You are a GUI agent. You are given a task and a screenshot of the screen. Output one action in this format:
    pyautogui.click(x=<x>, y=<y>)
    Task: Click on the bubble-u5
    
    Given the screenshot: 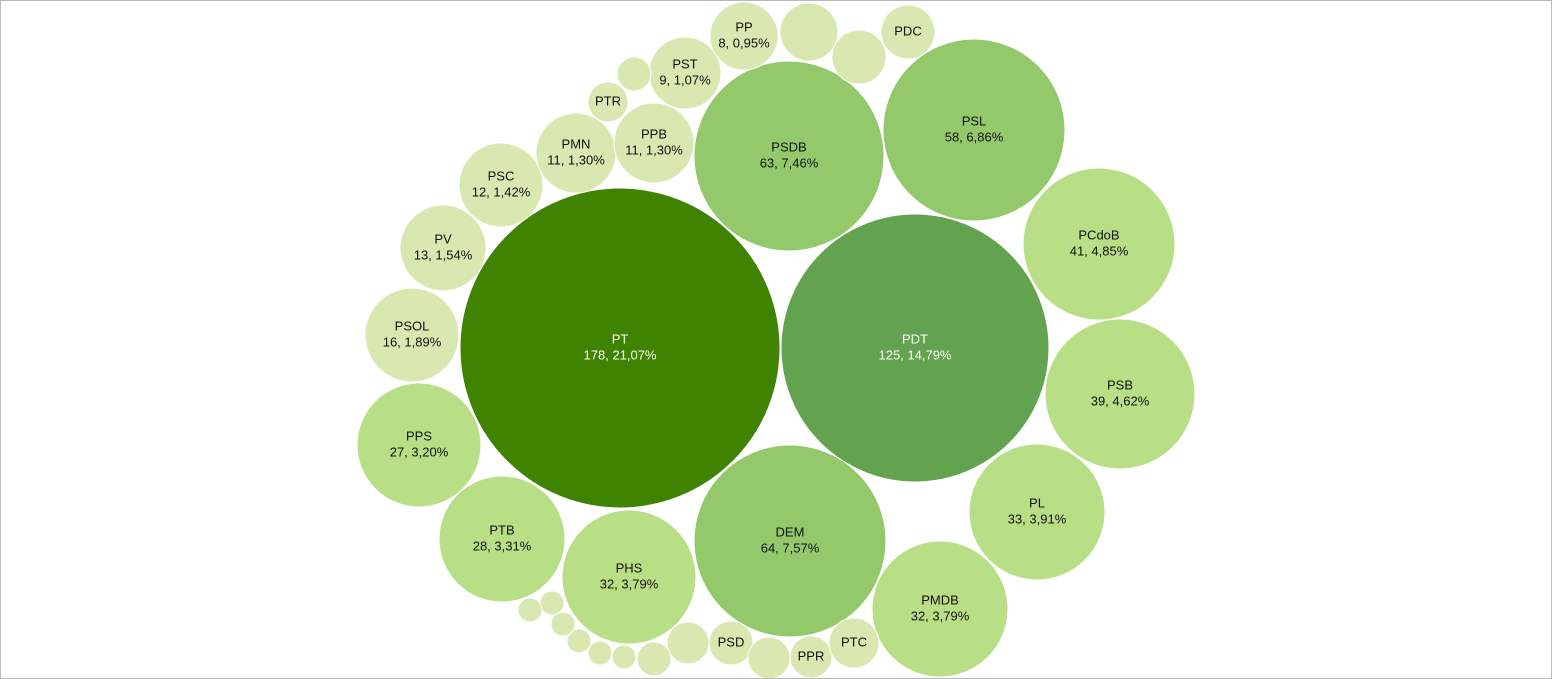 What is the action you would take?
    pyautogui.click(x=769, y=657)
    